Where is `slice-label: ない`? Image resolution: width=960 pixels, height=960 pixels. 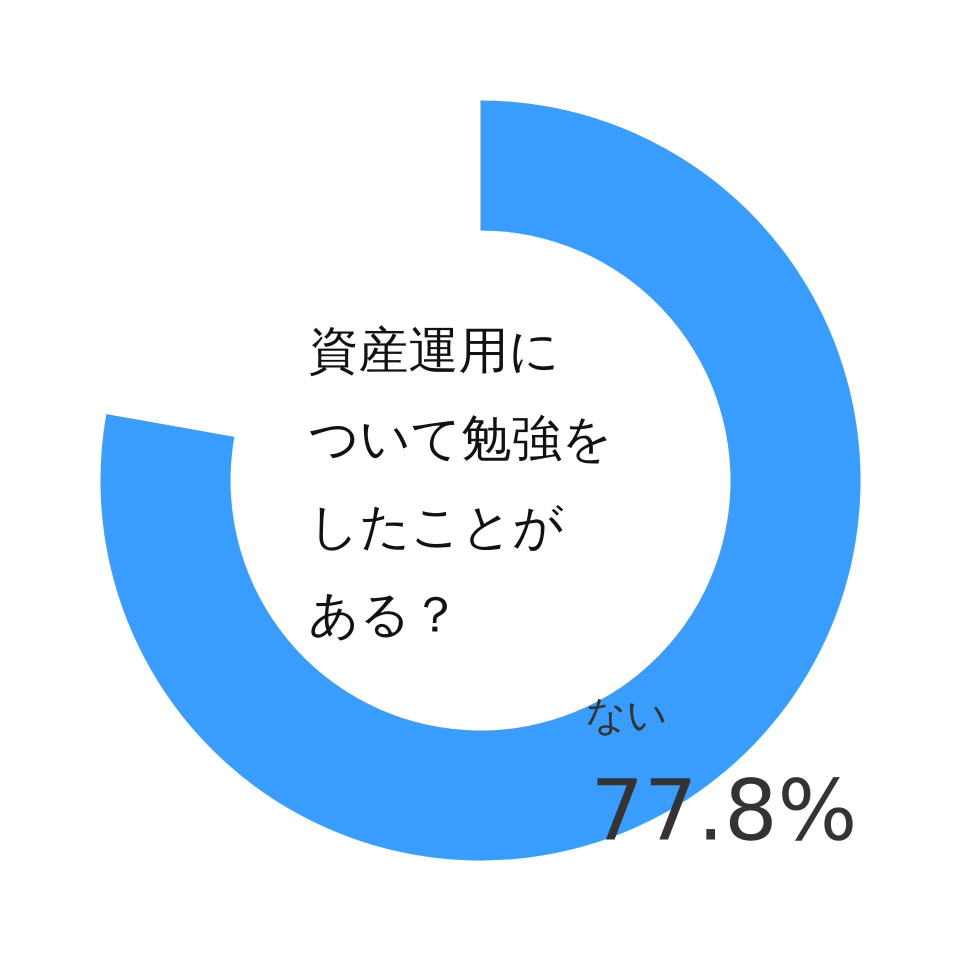 slice-label: ない is located at coordinates (627, 715).